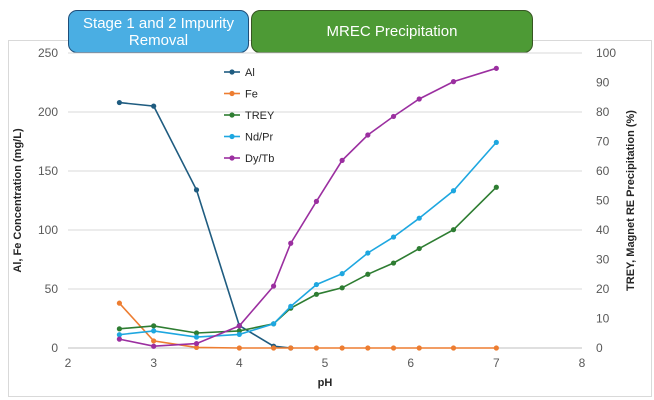  Describe the element at coordinates (68, 363) in the screenshot. I see `x-tick-label: 2` at that location.